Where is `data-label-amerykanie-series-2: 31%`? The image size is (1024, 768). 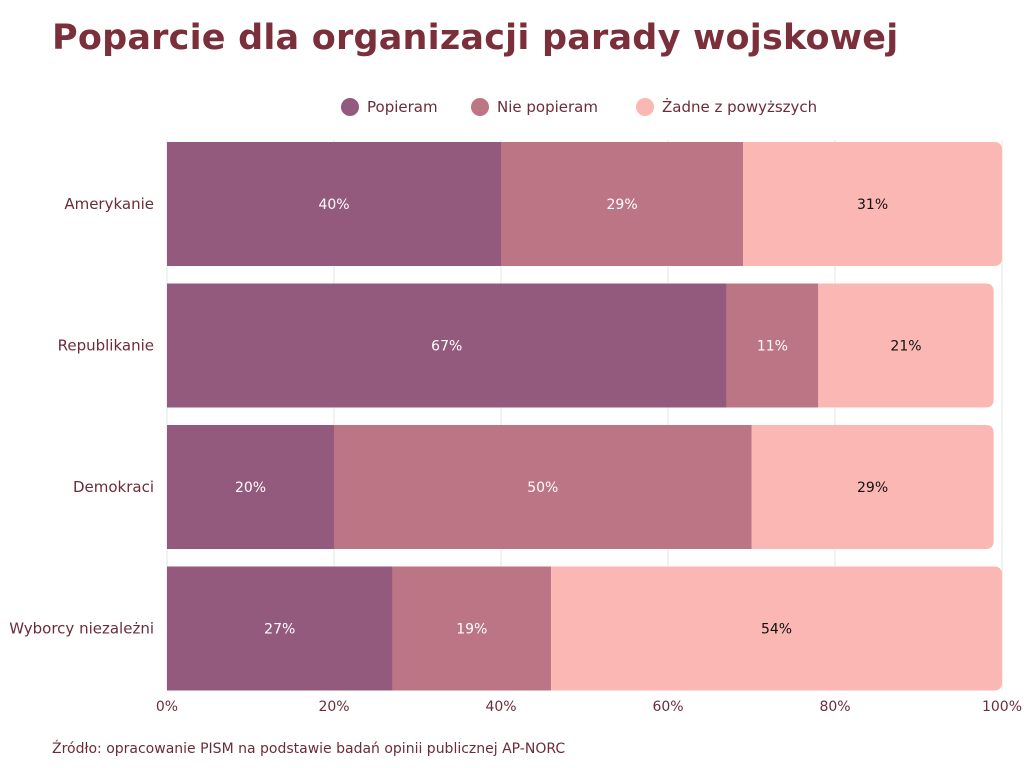
data-label-amerykanie-series-2: 31% is located at coordinates (872, 205).